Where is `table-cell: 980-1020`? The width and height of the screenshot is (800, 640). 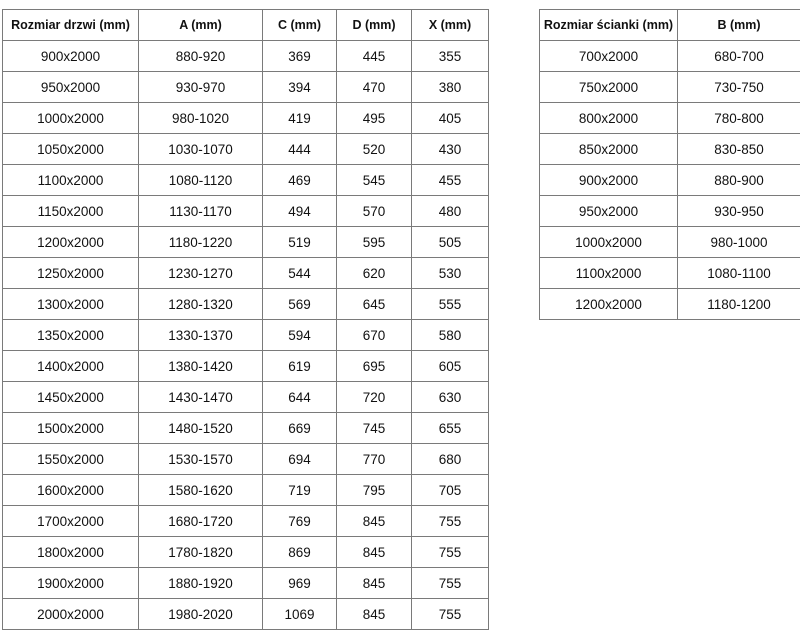
table-cell: 980-1020 is located at coordinates (200, 118).